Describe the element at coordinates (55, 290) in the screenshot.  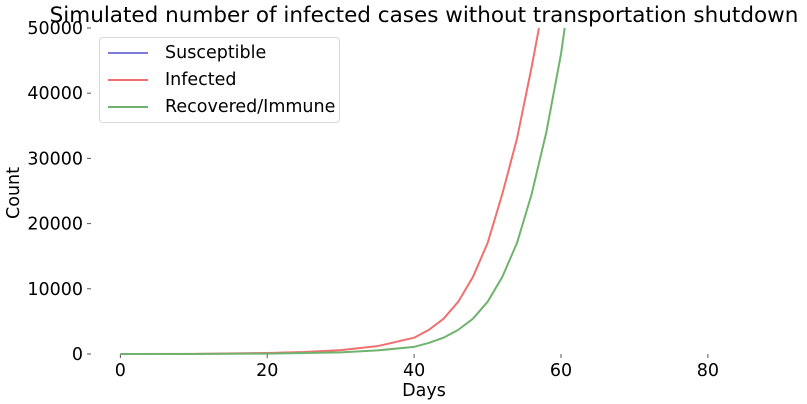
I see `y-tick-label: 10000` at that location.